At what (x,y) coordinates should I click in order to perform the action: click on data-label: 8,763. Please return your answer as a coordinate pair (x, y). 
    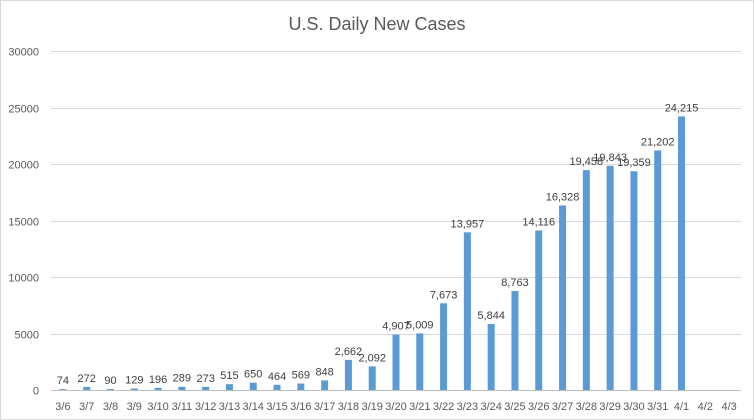
    Looking at the image, I should click on (515, 283).